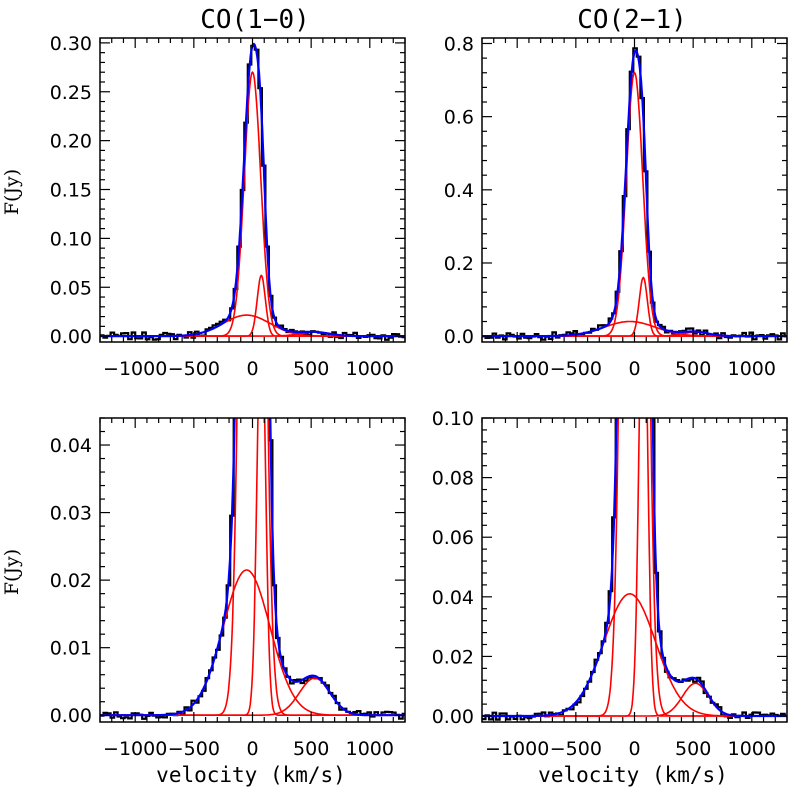 This screenshot has width=790, height=793. Describe the element at coordinates (459, 264) in the screenshot. I see `y-tick-label: 0.2` at that location.